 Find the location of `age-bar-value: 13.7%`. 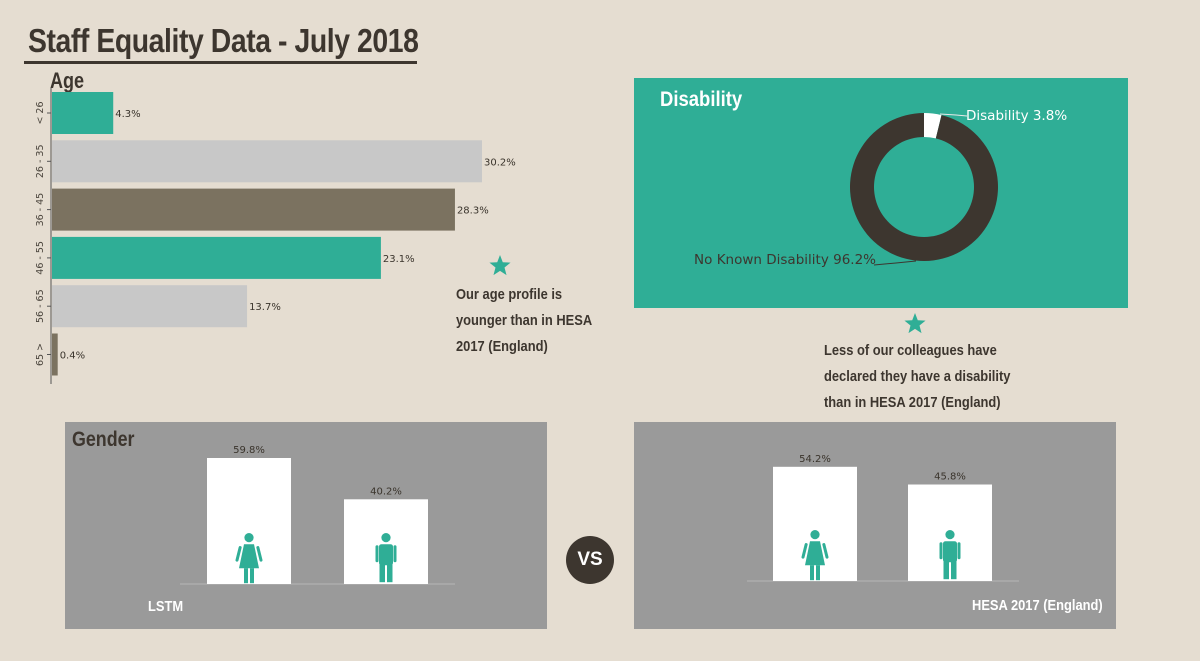

age-bar-value: 13.7% is located at coordinates (265, 307).